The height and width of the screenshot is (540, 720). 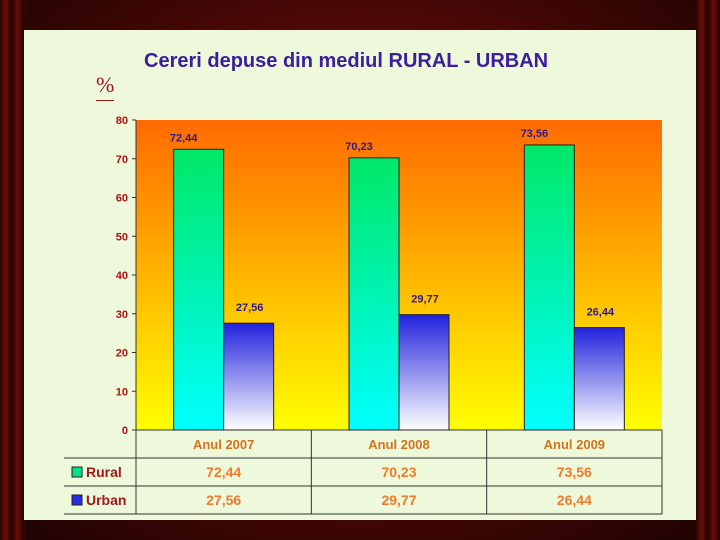 What do you see at coordinates (77, 472) in the screenshot?
I see `legend-key-rural` at bounding box center [77, 472].